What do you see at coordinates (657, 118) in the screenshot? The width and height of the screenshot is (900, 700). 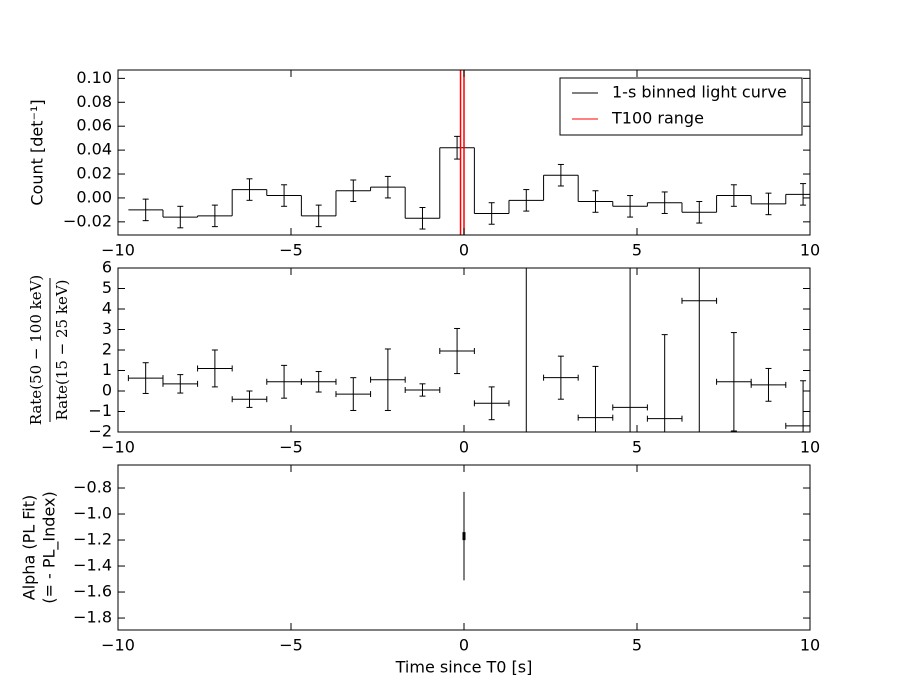 I see `legend-label: T100 range` at bounding box center [657, 118].